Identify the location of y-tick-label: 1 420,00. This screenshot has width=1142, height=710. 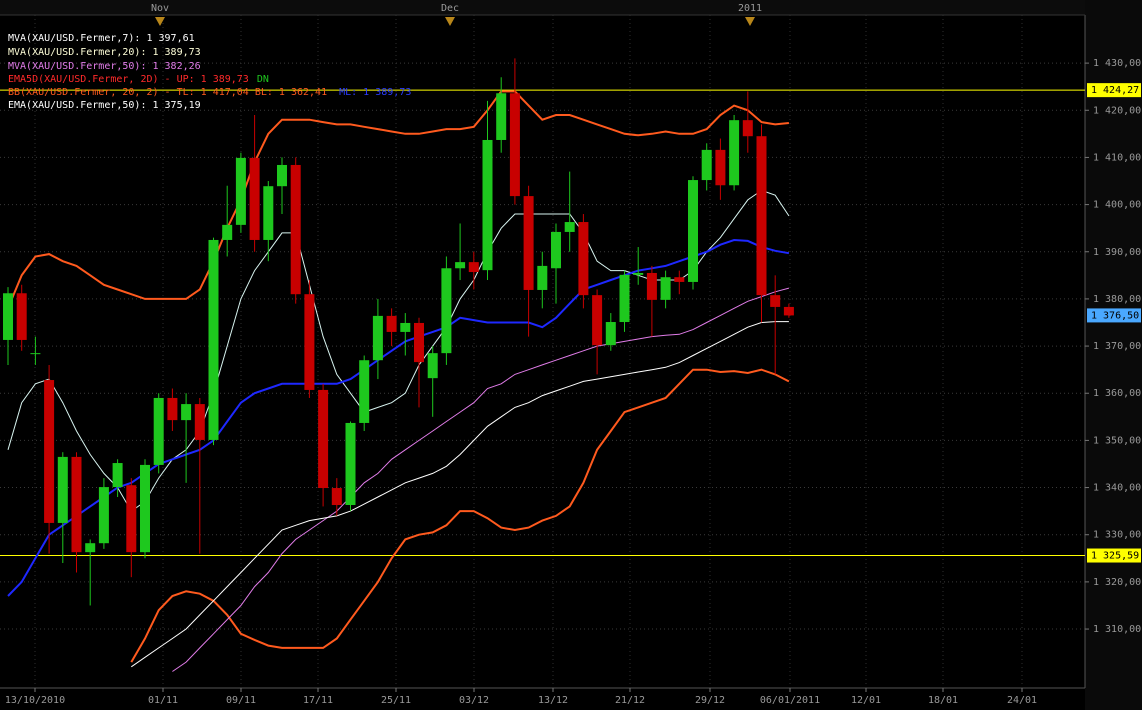
(1117, 110).